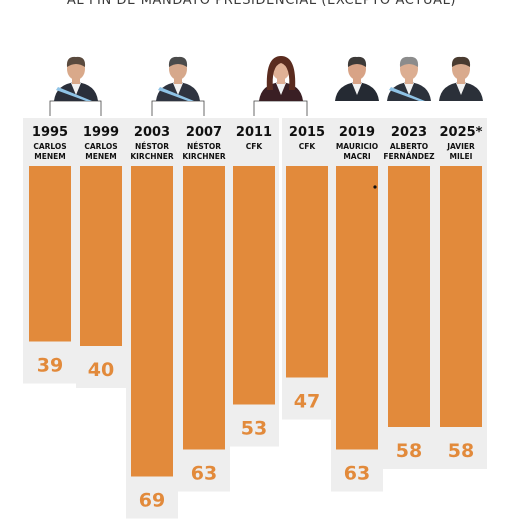 This screenshot has height=522, width=523. I want to click on bar-2025, so click(461, 296).